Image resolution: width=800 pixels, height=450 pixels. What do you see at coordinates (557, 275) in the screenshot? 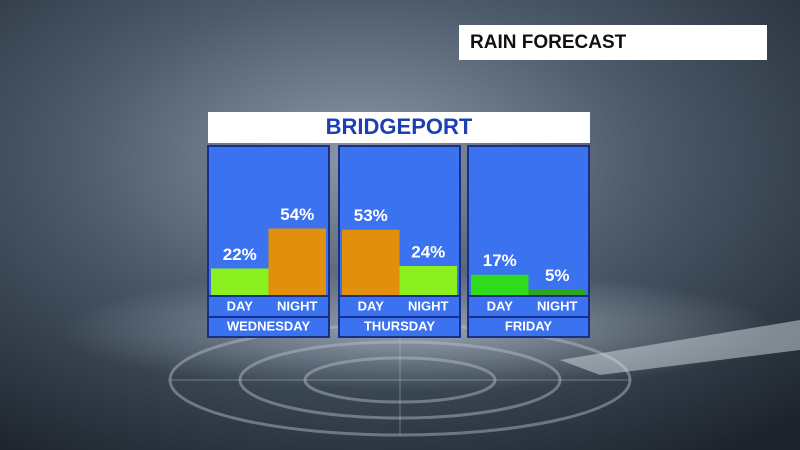
I see `value-label: 5%` at bounding box center [557, 275].